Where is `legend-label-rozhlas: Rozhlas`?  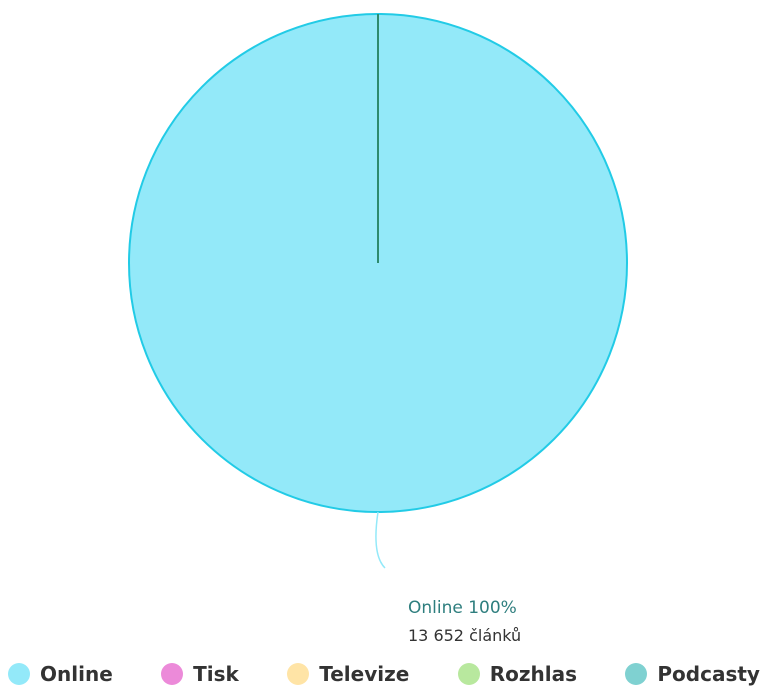
legend-label-rozhlas: Rozhlas is located at coordinates (533, 673).